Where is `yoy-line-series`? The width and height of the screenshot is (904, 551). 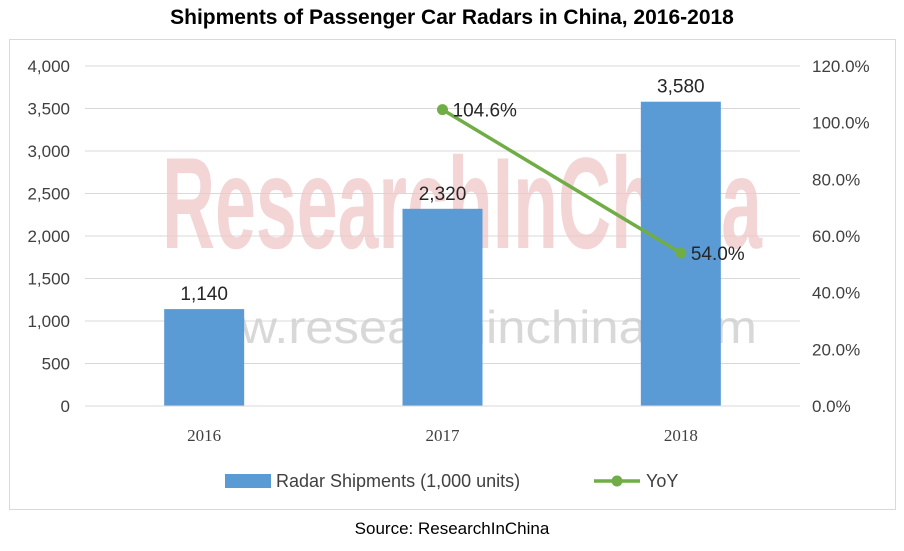
yoy-line-series is located at coordinates (562, 181).